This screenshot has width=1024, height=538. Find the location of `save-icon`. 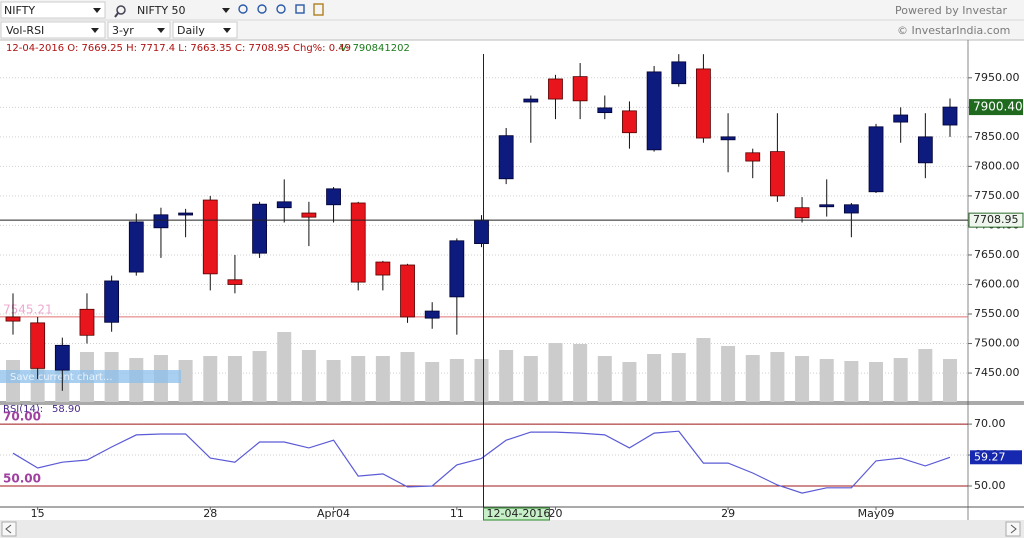

save-icon is located at coordinates (318, 9).